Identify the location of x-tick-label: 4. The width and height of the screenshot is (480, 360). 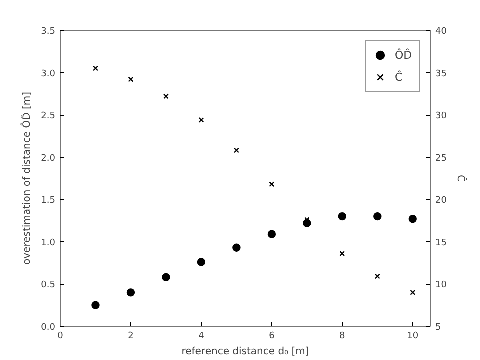
(201, 337).